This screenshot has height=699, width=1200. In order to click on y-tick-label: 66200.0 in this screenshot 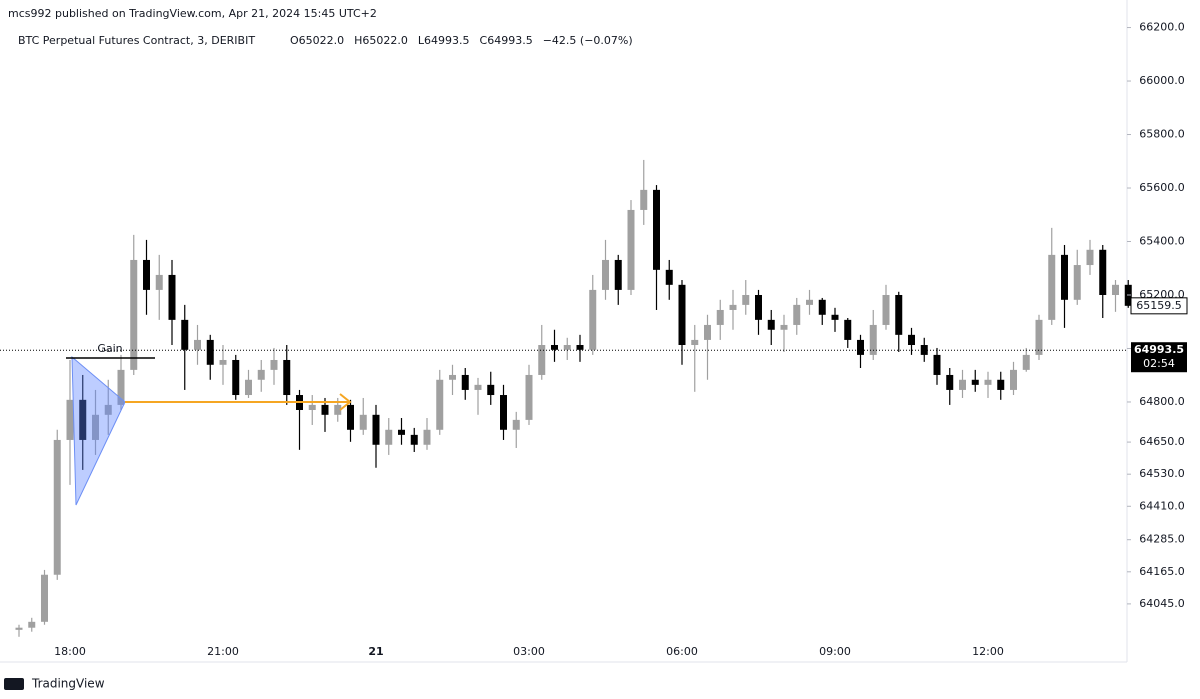, I will do `click(1162, 27)`.